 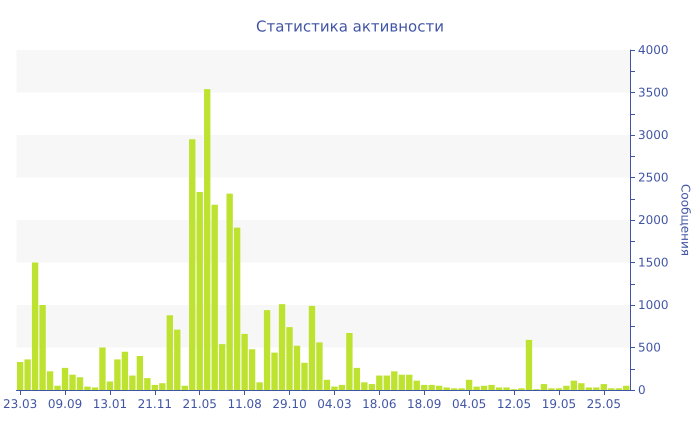 What do you see at coordinates (685, 220) in the screenshot?
I see `y-axis-title: Сообщения` at bounding box center [685, 220].